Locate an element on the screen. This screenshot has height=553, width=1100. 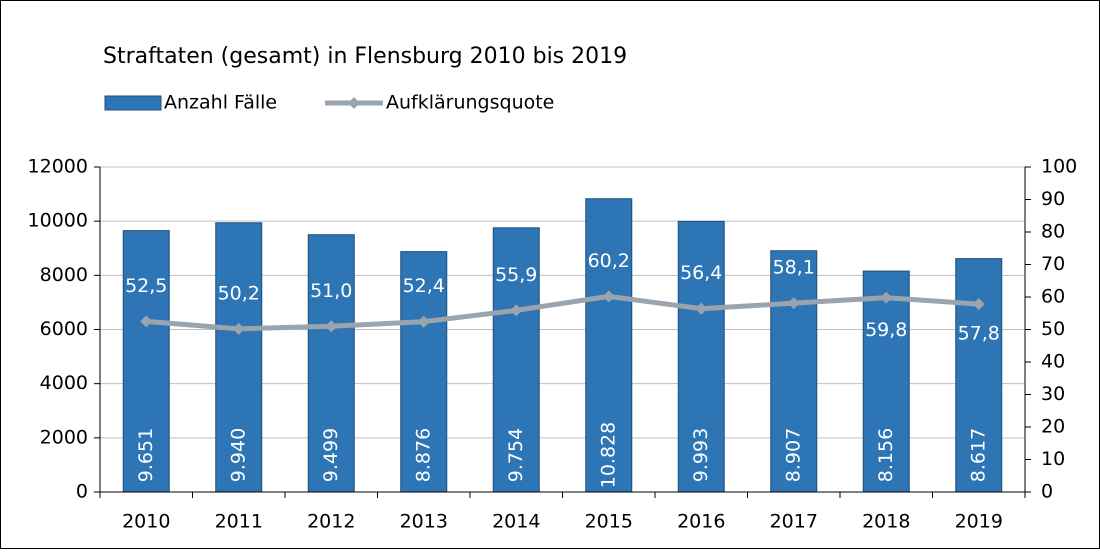
y2-tick-label: 10 is located at coordinates (1053, 459).